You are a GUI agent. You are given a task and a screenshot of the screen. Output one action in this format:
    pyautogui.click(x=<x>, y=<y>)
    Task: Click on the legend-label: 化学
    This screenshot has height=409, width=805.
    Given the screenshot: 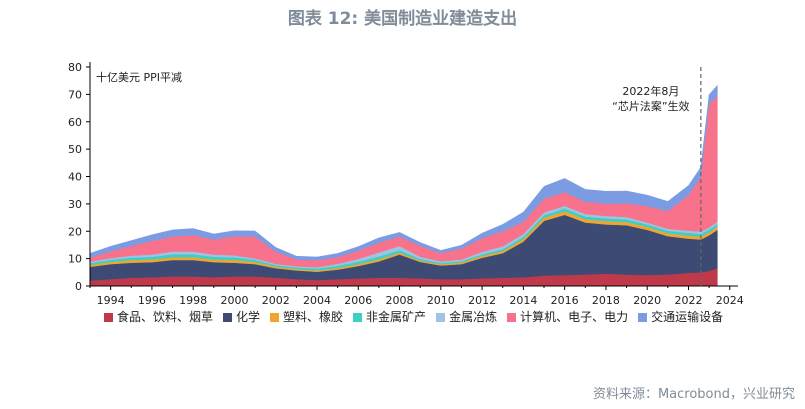 What is the action you would take?
    pyautogui.click(x=248, y=317)
    